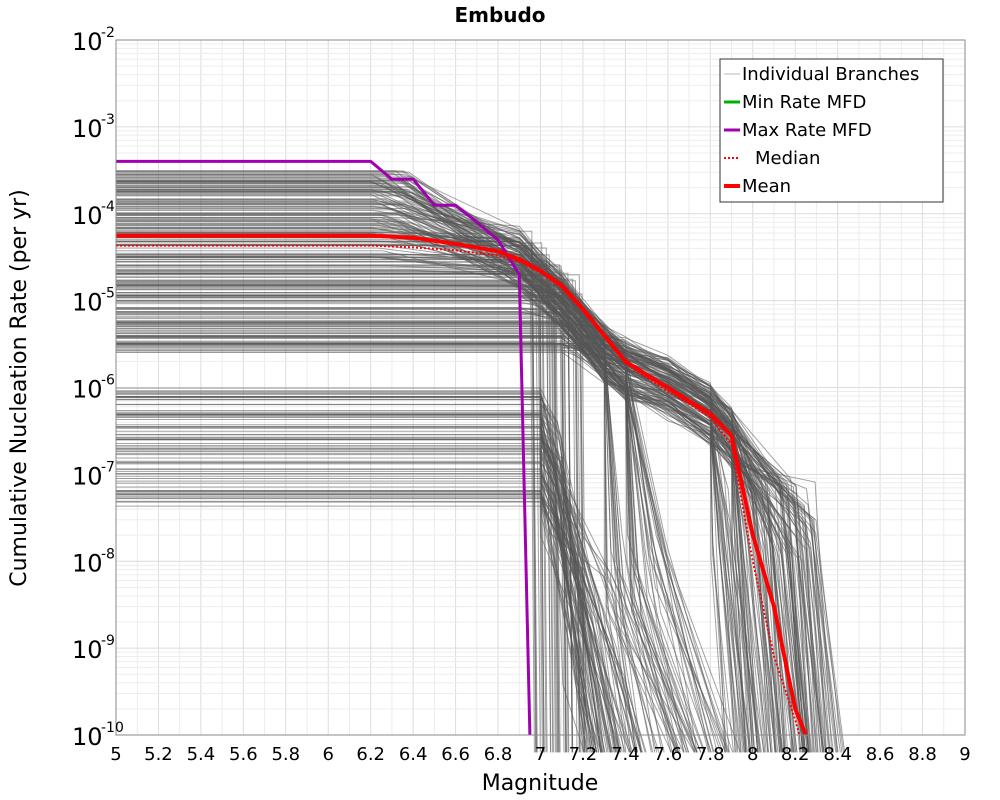  Describe the element at coordinates (112, 728) in the screenshot. I see `y-tick-exponent: -10` at that location.